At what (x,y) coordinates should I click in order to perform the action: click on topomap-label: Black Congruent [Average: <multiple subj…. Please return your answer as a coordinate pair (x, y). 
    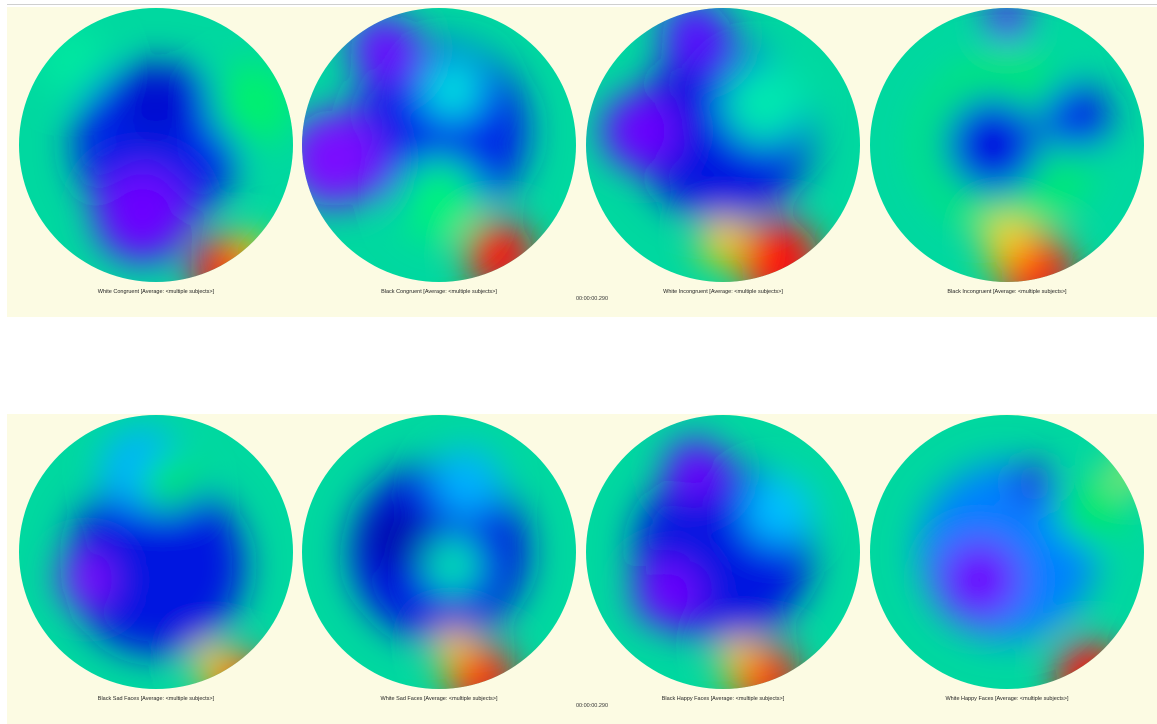
    Looking at the image, I should click on (439, 292).